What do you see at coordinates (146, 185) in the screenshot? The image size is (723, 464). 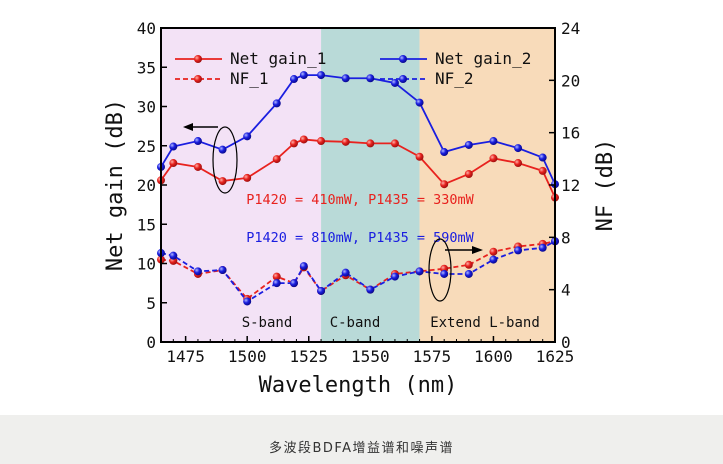 I see `y-tick-label: 20` at bounding box center [146, 185].